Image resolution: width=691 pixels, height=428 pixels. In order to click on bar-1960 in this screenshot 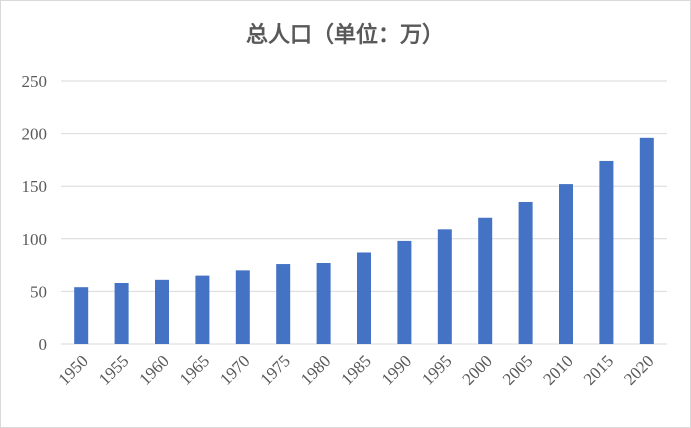, I will do `click(162, 311)`.